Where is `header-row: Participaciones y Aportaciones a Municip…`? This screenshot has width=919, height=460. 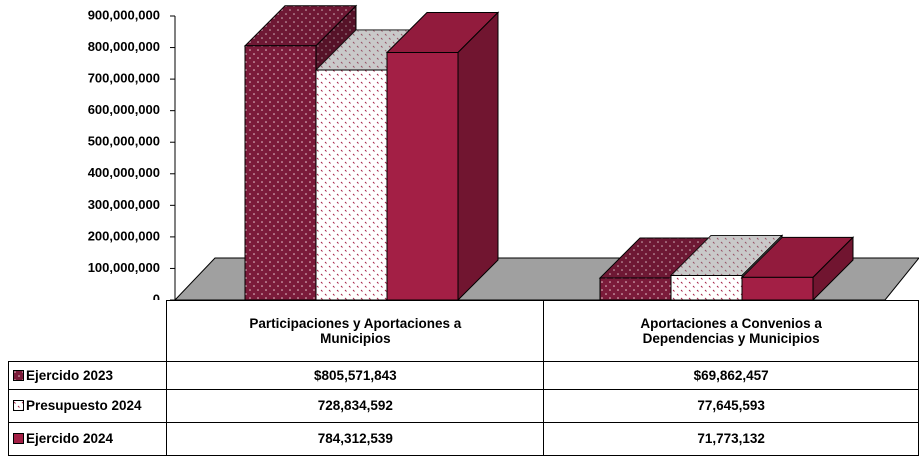 header-row: Participaciones y Aportaciones a Municip… is located at coordinates (463, 331).